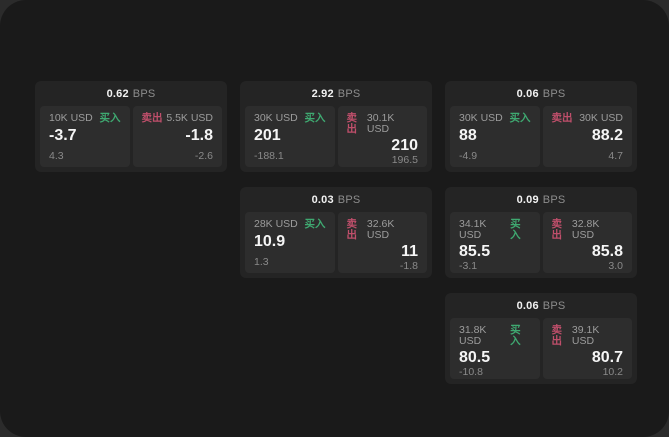 Image resolution: width=669 pixels, height=437 pixels. What do you see at coordinates (382, 242) in the screenshot?
I see `ask-panel: 卖出 32.6K USD 11 -1.8` at bounding box center [382, 242].